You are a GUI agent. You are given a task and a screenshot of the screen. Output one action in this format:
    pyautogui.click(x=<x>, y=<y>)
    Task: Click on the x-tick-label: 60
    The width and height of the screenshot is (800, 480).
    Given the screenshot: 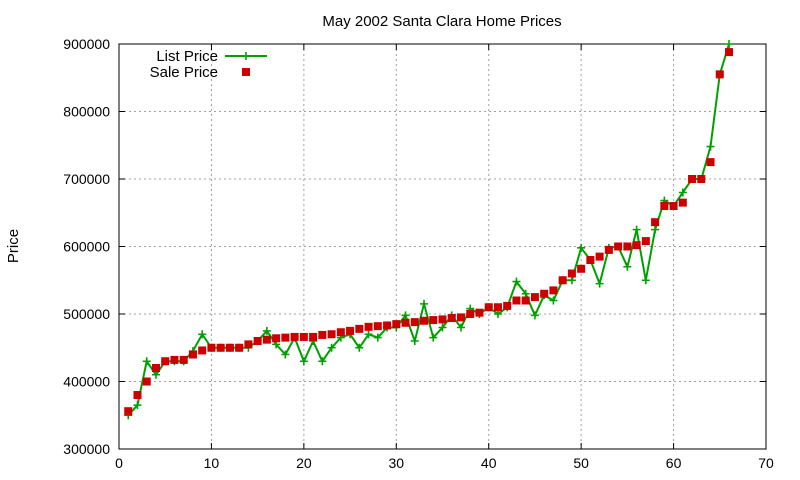 What is the action you would take?
    pyautogui.click(x=674, y=463)
    